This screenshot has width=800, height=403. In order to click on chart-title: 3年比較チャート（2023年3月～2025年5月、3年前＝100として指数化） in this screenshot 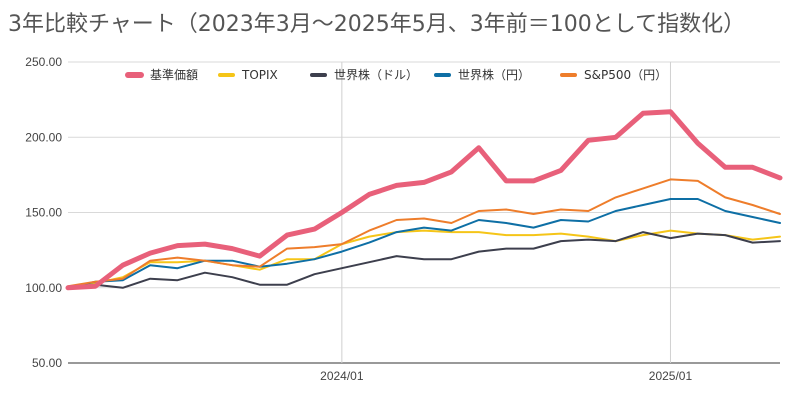, I will do `click(377, 24)`.